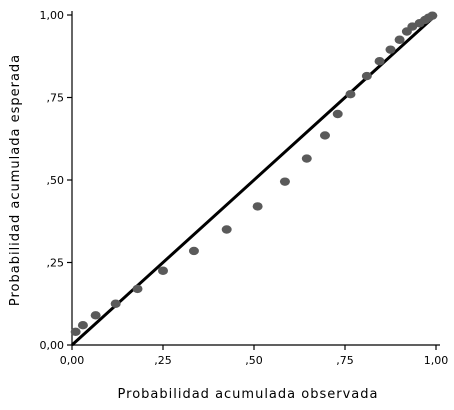 The width and height of the screenshot is (454, 410). What do you see at coordinates (163, 360) in the screenshot?
I see `x-tick-label: ,25` at bounding box center [163, 360].